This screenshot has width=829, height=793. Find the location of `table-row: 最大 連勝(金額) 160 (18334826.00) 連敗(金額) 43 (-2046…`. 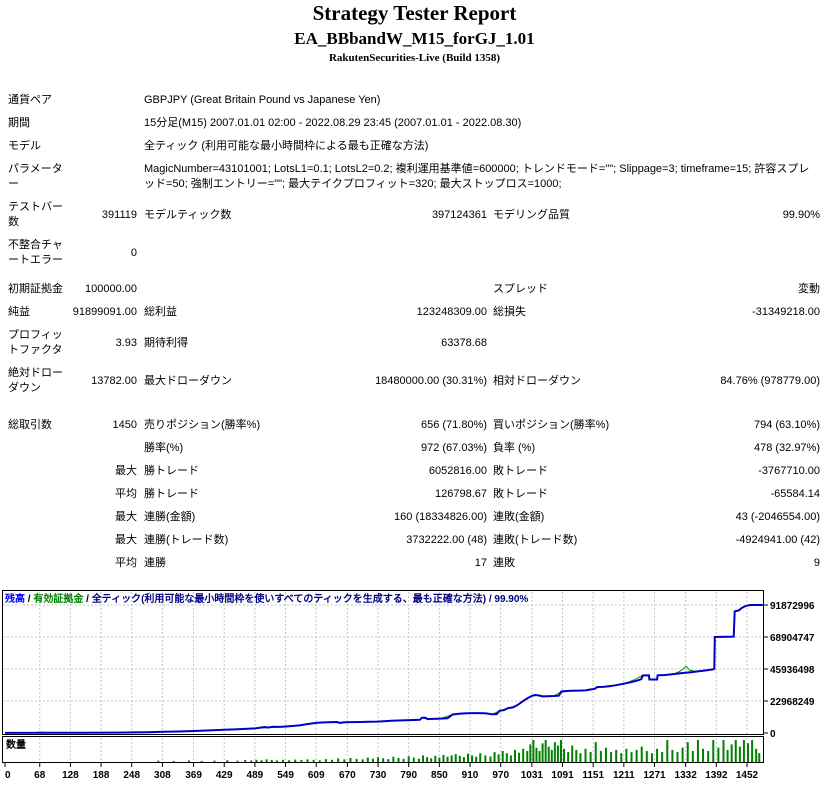

table-row: 最大 連勝(金額) 160 (18334826.00) 連敗(金額) 43 (-2046… is located at coordinates (414, 517).